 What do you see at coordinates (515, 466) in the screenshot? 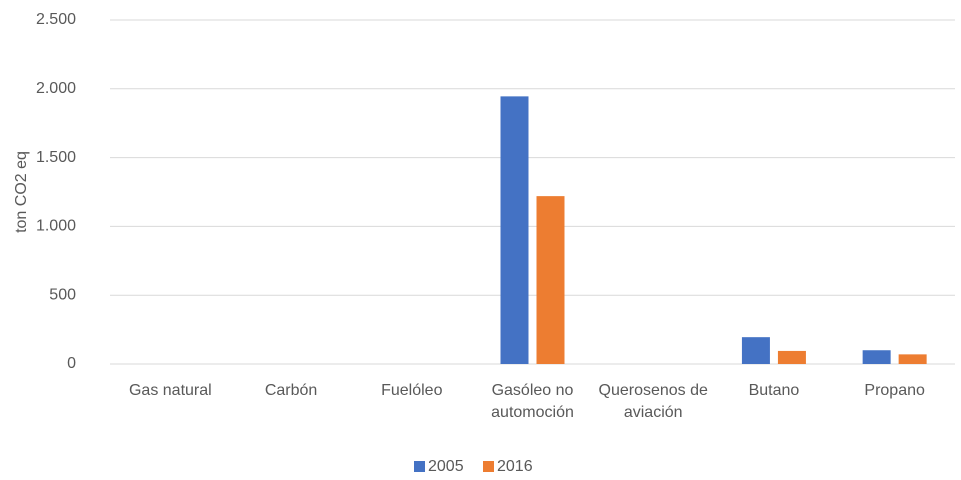
I see `legend-label: 2016` at bounding box center [515, 466].